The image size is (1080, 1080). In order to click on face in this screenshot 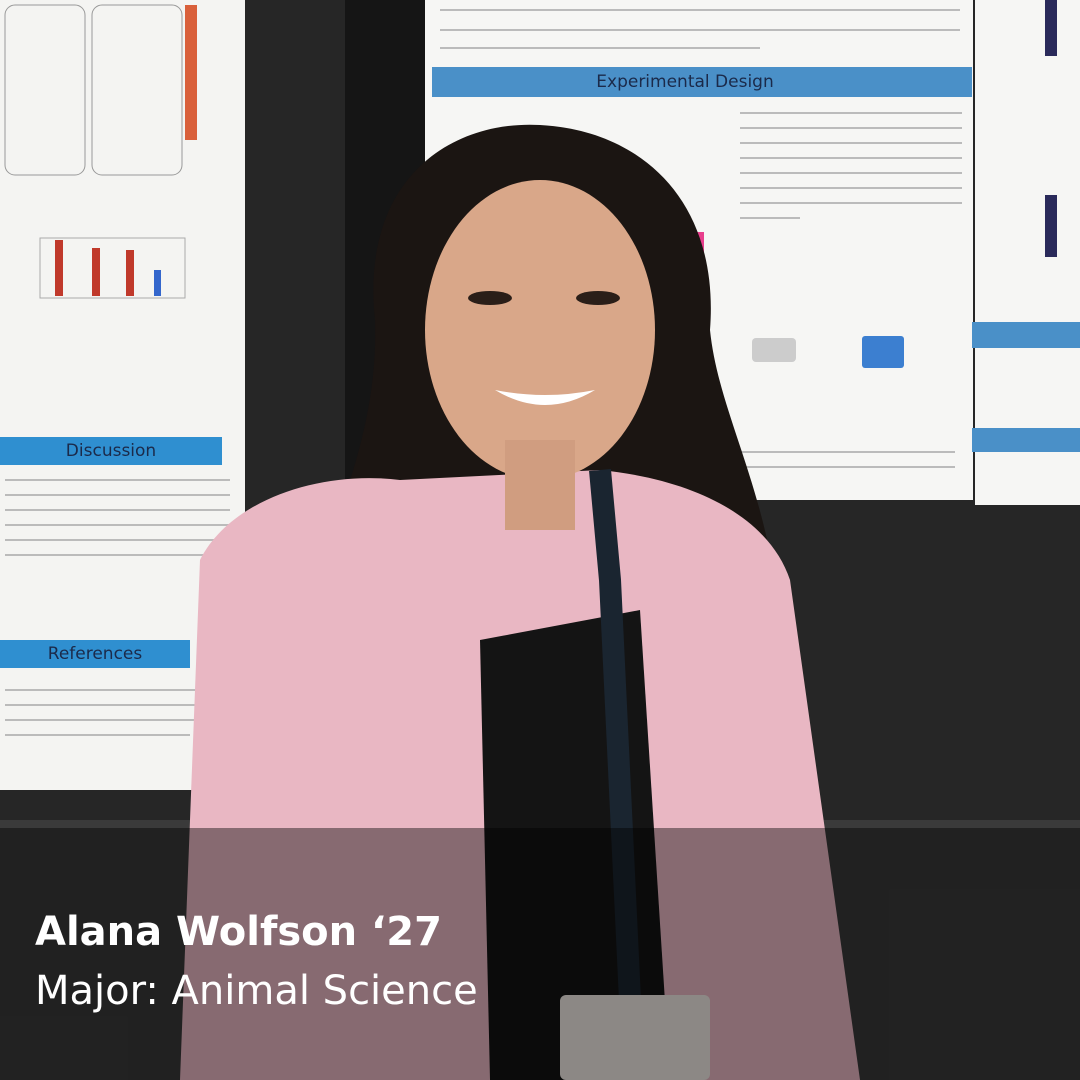, I will do `click(540, 330)`.